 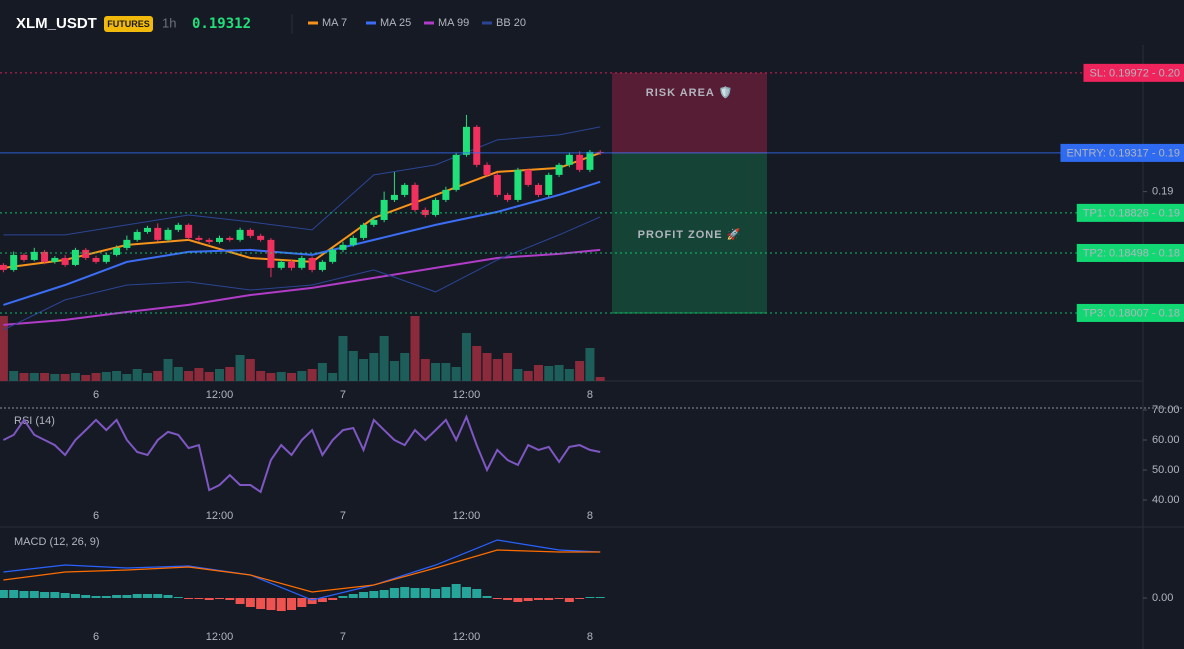 What do you see at coordinates (96, 637) in the screenshot?
I see `x-tick-label: 6` at bounding box center [96, 637].